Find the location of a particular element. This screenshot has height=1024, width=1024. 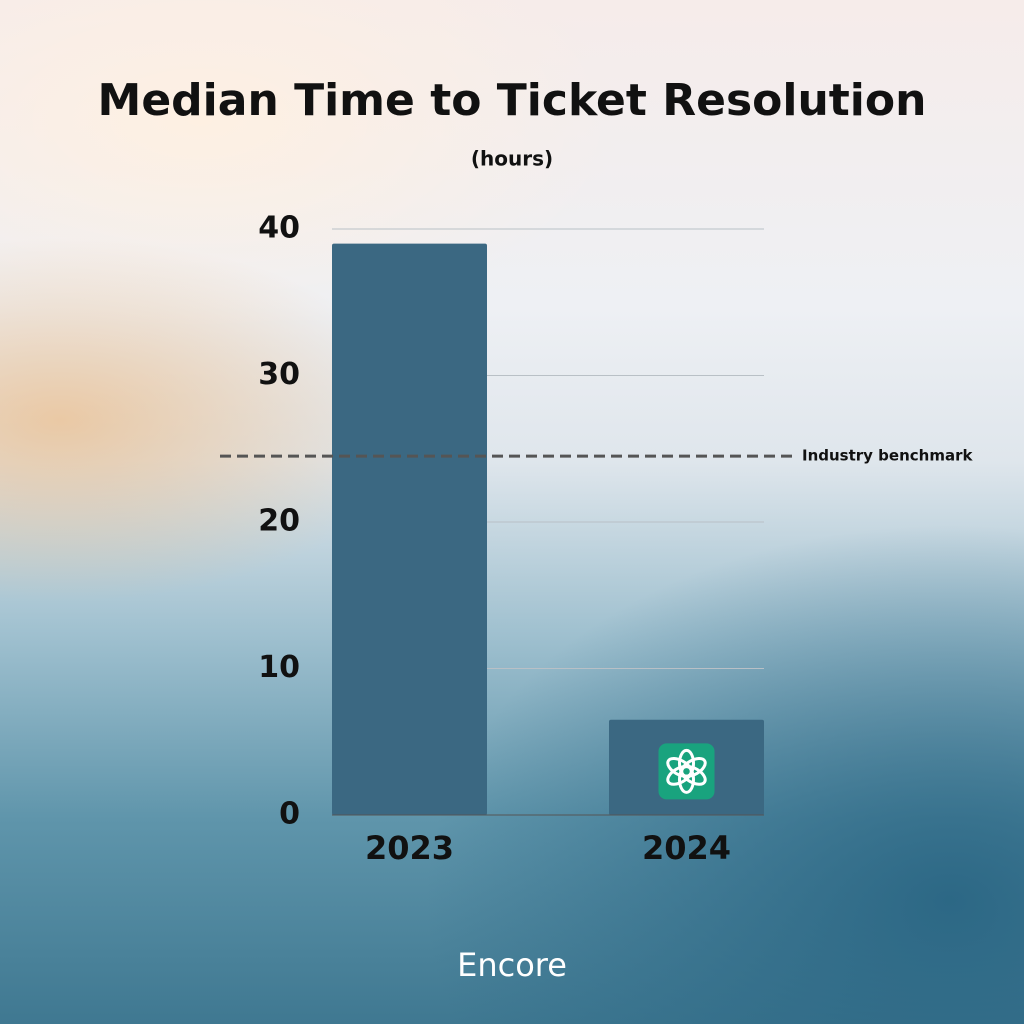

x-tick-label: 2024 is located at coordinates (686, 848).